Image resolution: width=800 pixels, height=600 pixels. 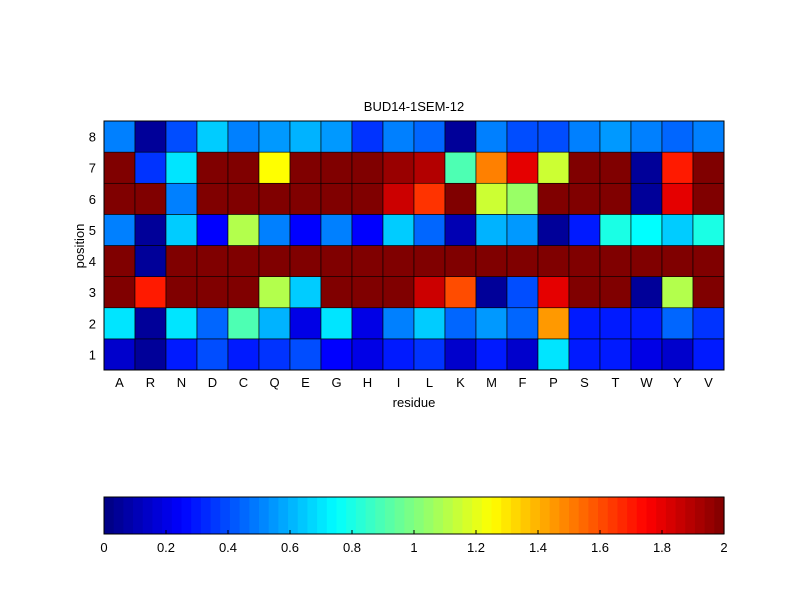 What do you see at coordinates (584, 382) in the screenshot?
I see `x-tick-label: S` at bounding box center [584, 382].